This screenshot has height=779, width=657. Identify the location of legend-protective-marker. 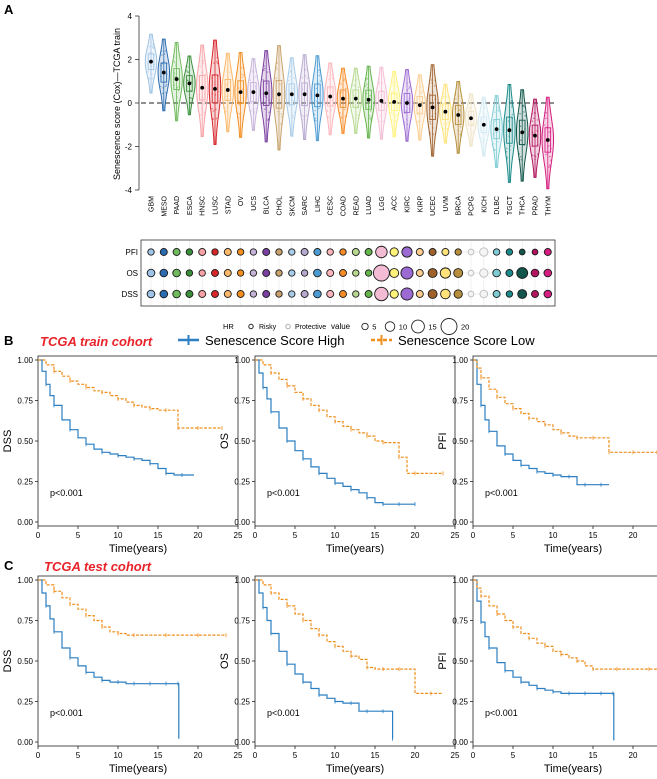
(288, 326).